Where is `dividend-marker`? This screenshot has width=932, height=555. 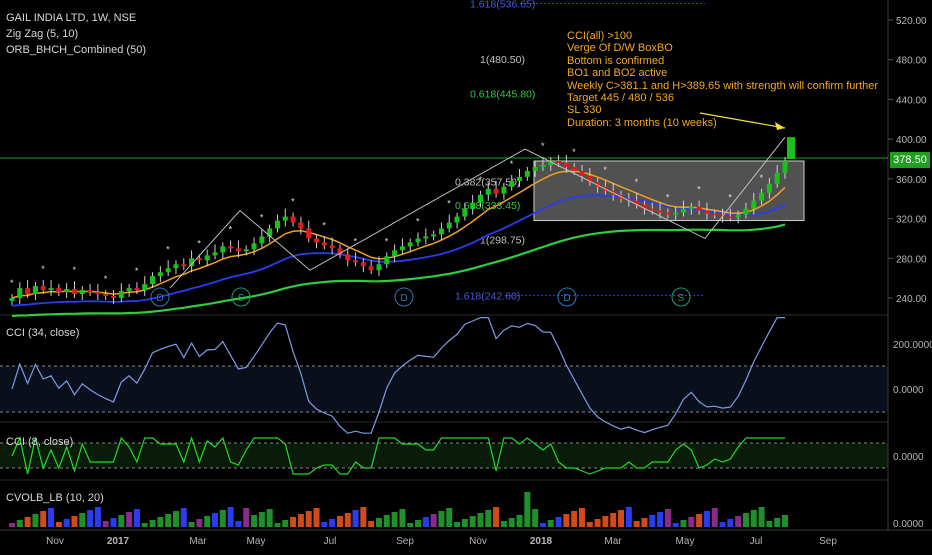
dividend-marker is located at coordinates (241, 297).